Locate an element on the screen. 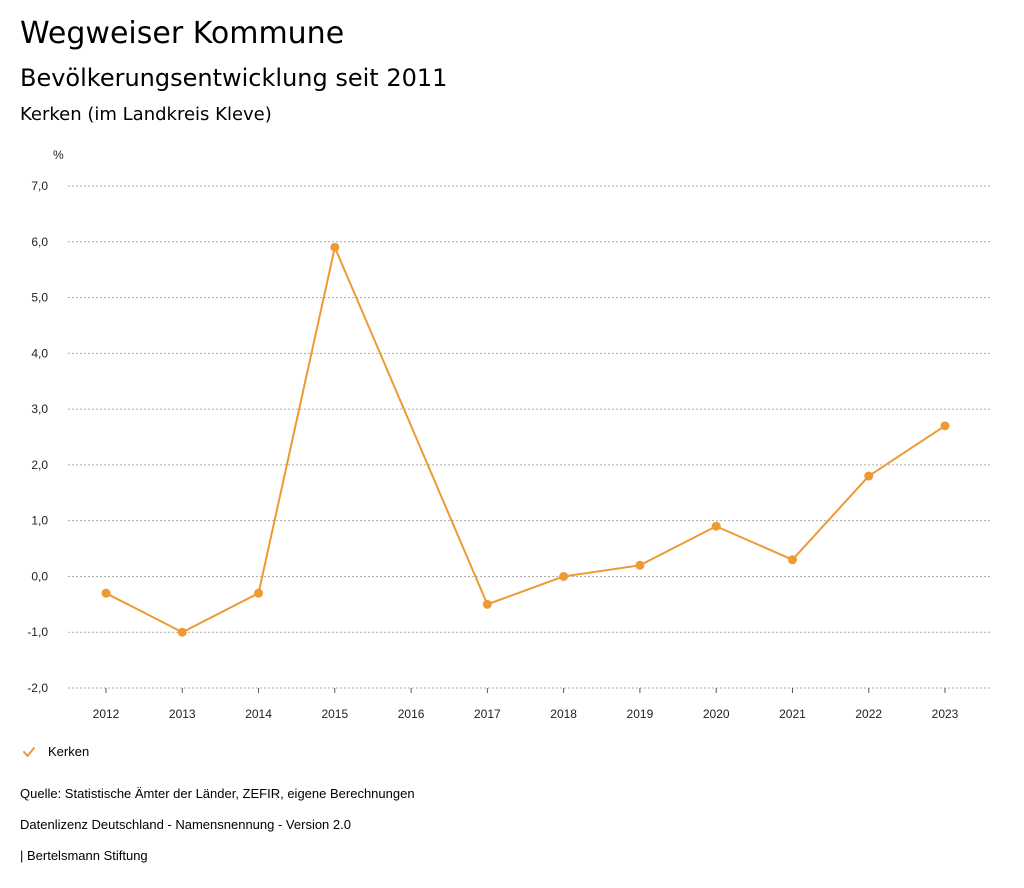  data-point-2013 is located at coordinates (182, 632).